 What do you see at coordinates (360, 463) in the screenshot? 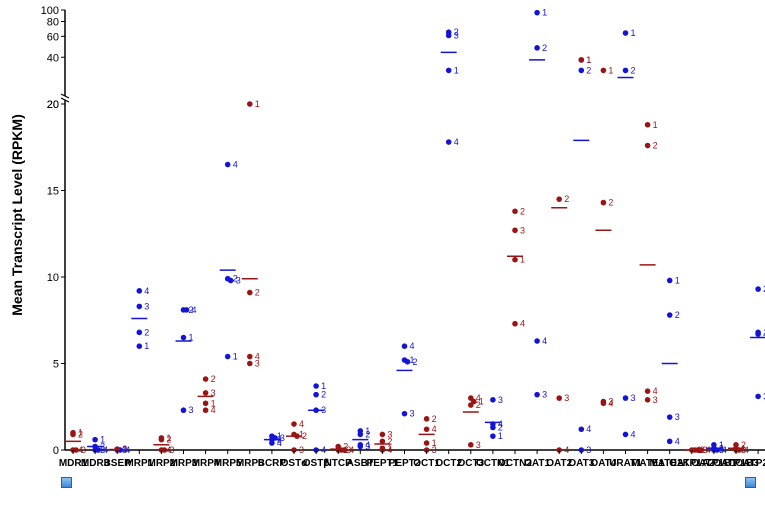
I see `x-tick-label-13: ASBT` at bounding box center [360, 463].